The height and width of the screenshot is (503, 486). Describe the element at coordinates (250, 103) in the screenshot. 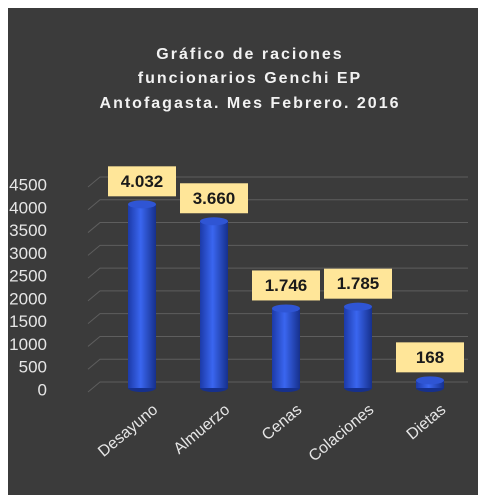

I see `chart-title: Antofagasta. Mes Febrero. 2016` at that location.